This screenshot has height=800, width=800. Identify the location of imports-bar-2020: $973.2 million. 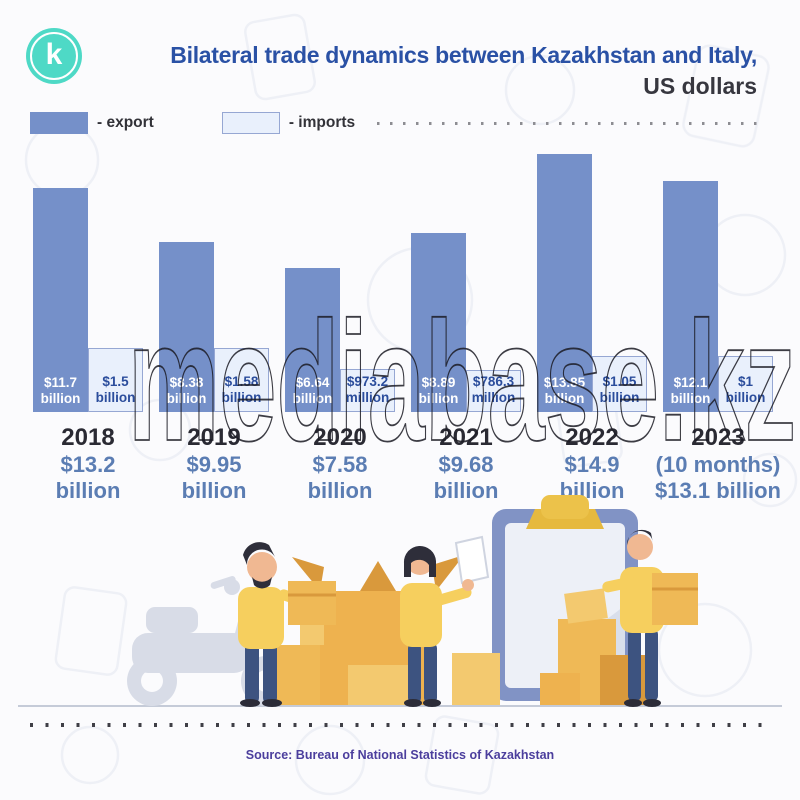
(367, 390).